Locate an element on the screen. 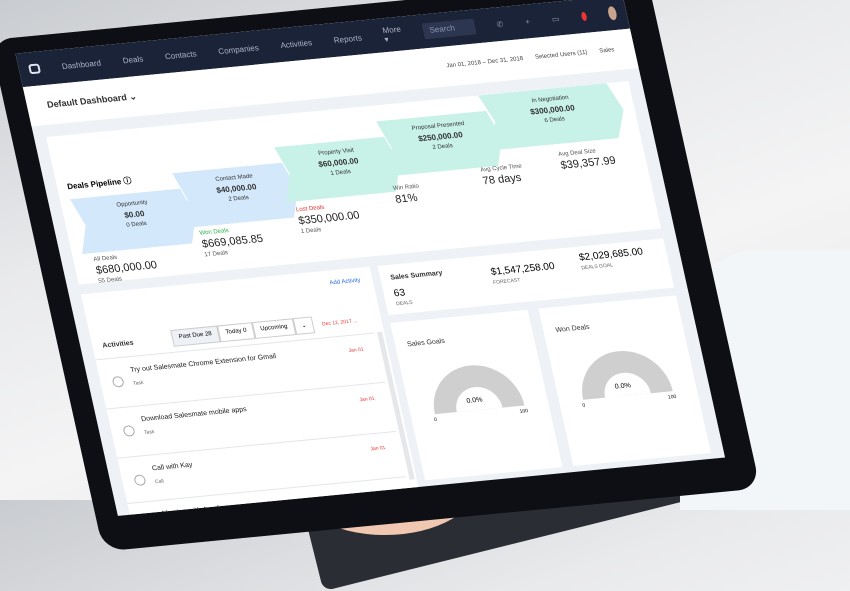 This screenshot has width=850, height=591. stage-property-visit: Property Visit $60,000.00 1 Deals is located at coordinates (340, 169).